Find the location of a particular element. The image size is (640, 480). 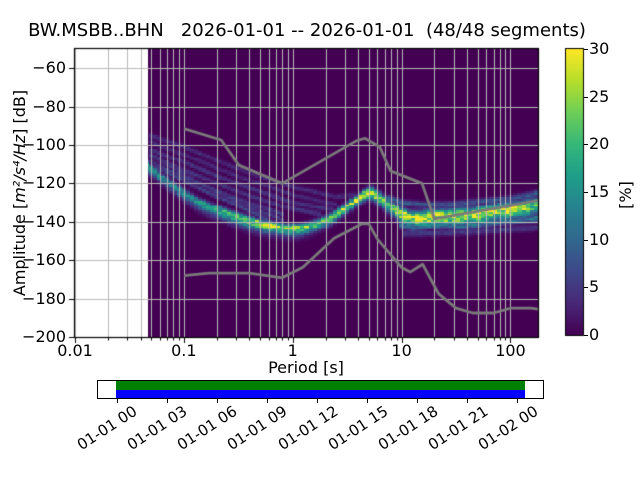

x-axis-label: Period [s] is located at coordinates (306, 367).